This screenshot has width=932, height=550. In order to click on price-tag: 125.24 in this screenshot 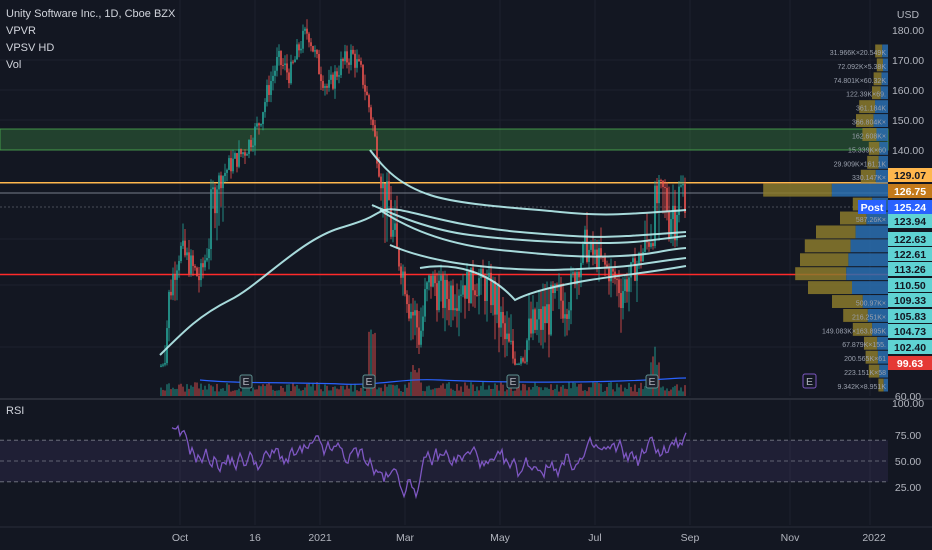, I will do `click(910, 207)`.